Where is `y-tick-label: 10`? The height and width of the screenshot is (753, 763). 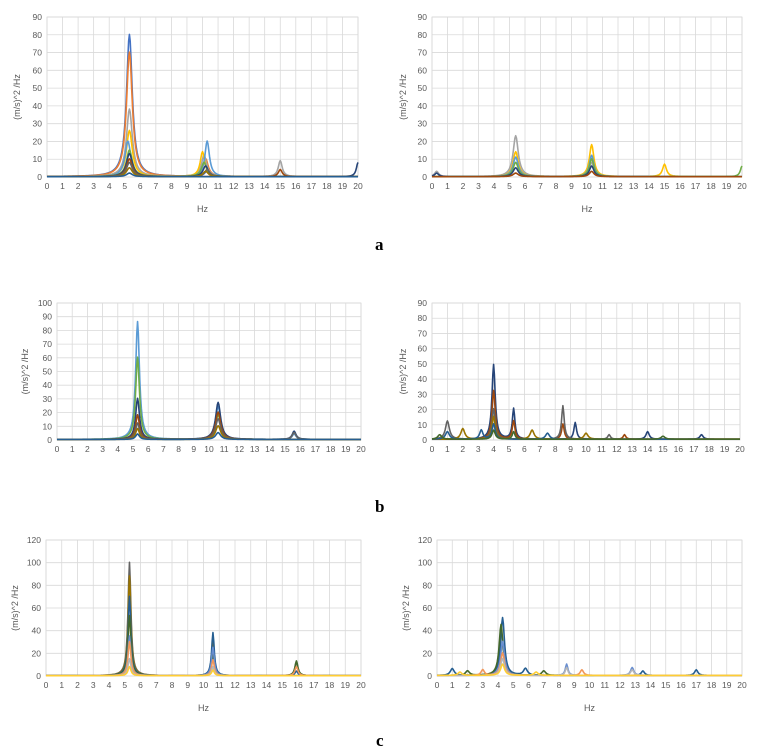 y-tick-label: 10 is located at coordinates (38, 159).